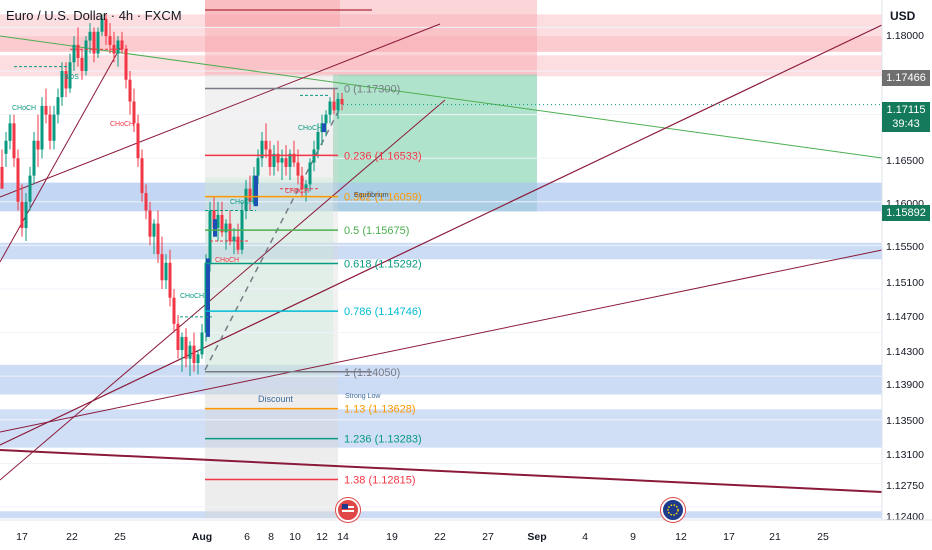  I want to click on us-flag-event-icon, so click(348, 510).